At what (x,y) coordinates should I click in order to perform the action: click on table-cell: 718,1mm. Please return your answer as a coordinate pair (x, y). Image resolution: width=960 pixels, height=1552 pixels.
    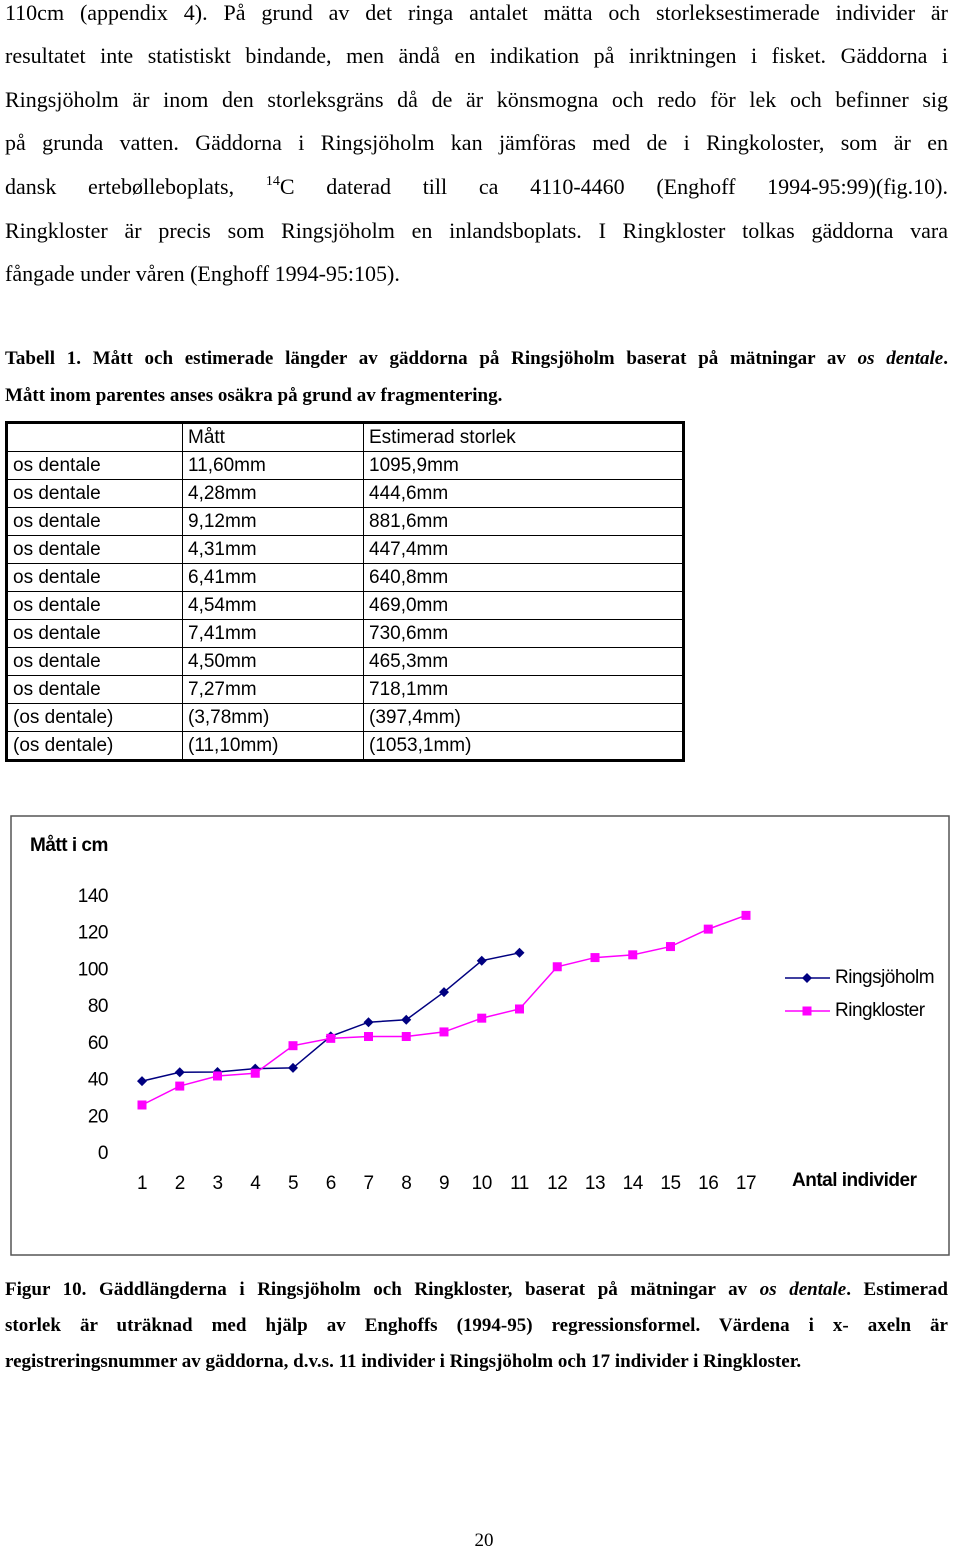
    Looking at the image, I should click on (523, 689).